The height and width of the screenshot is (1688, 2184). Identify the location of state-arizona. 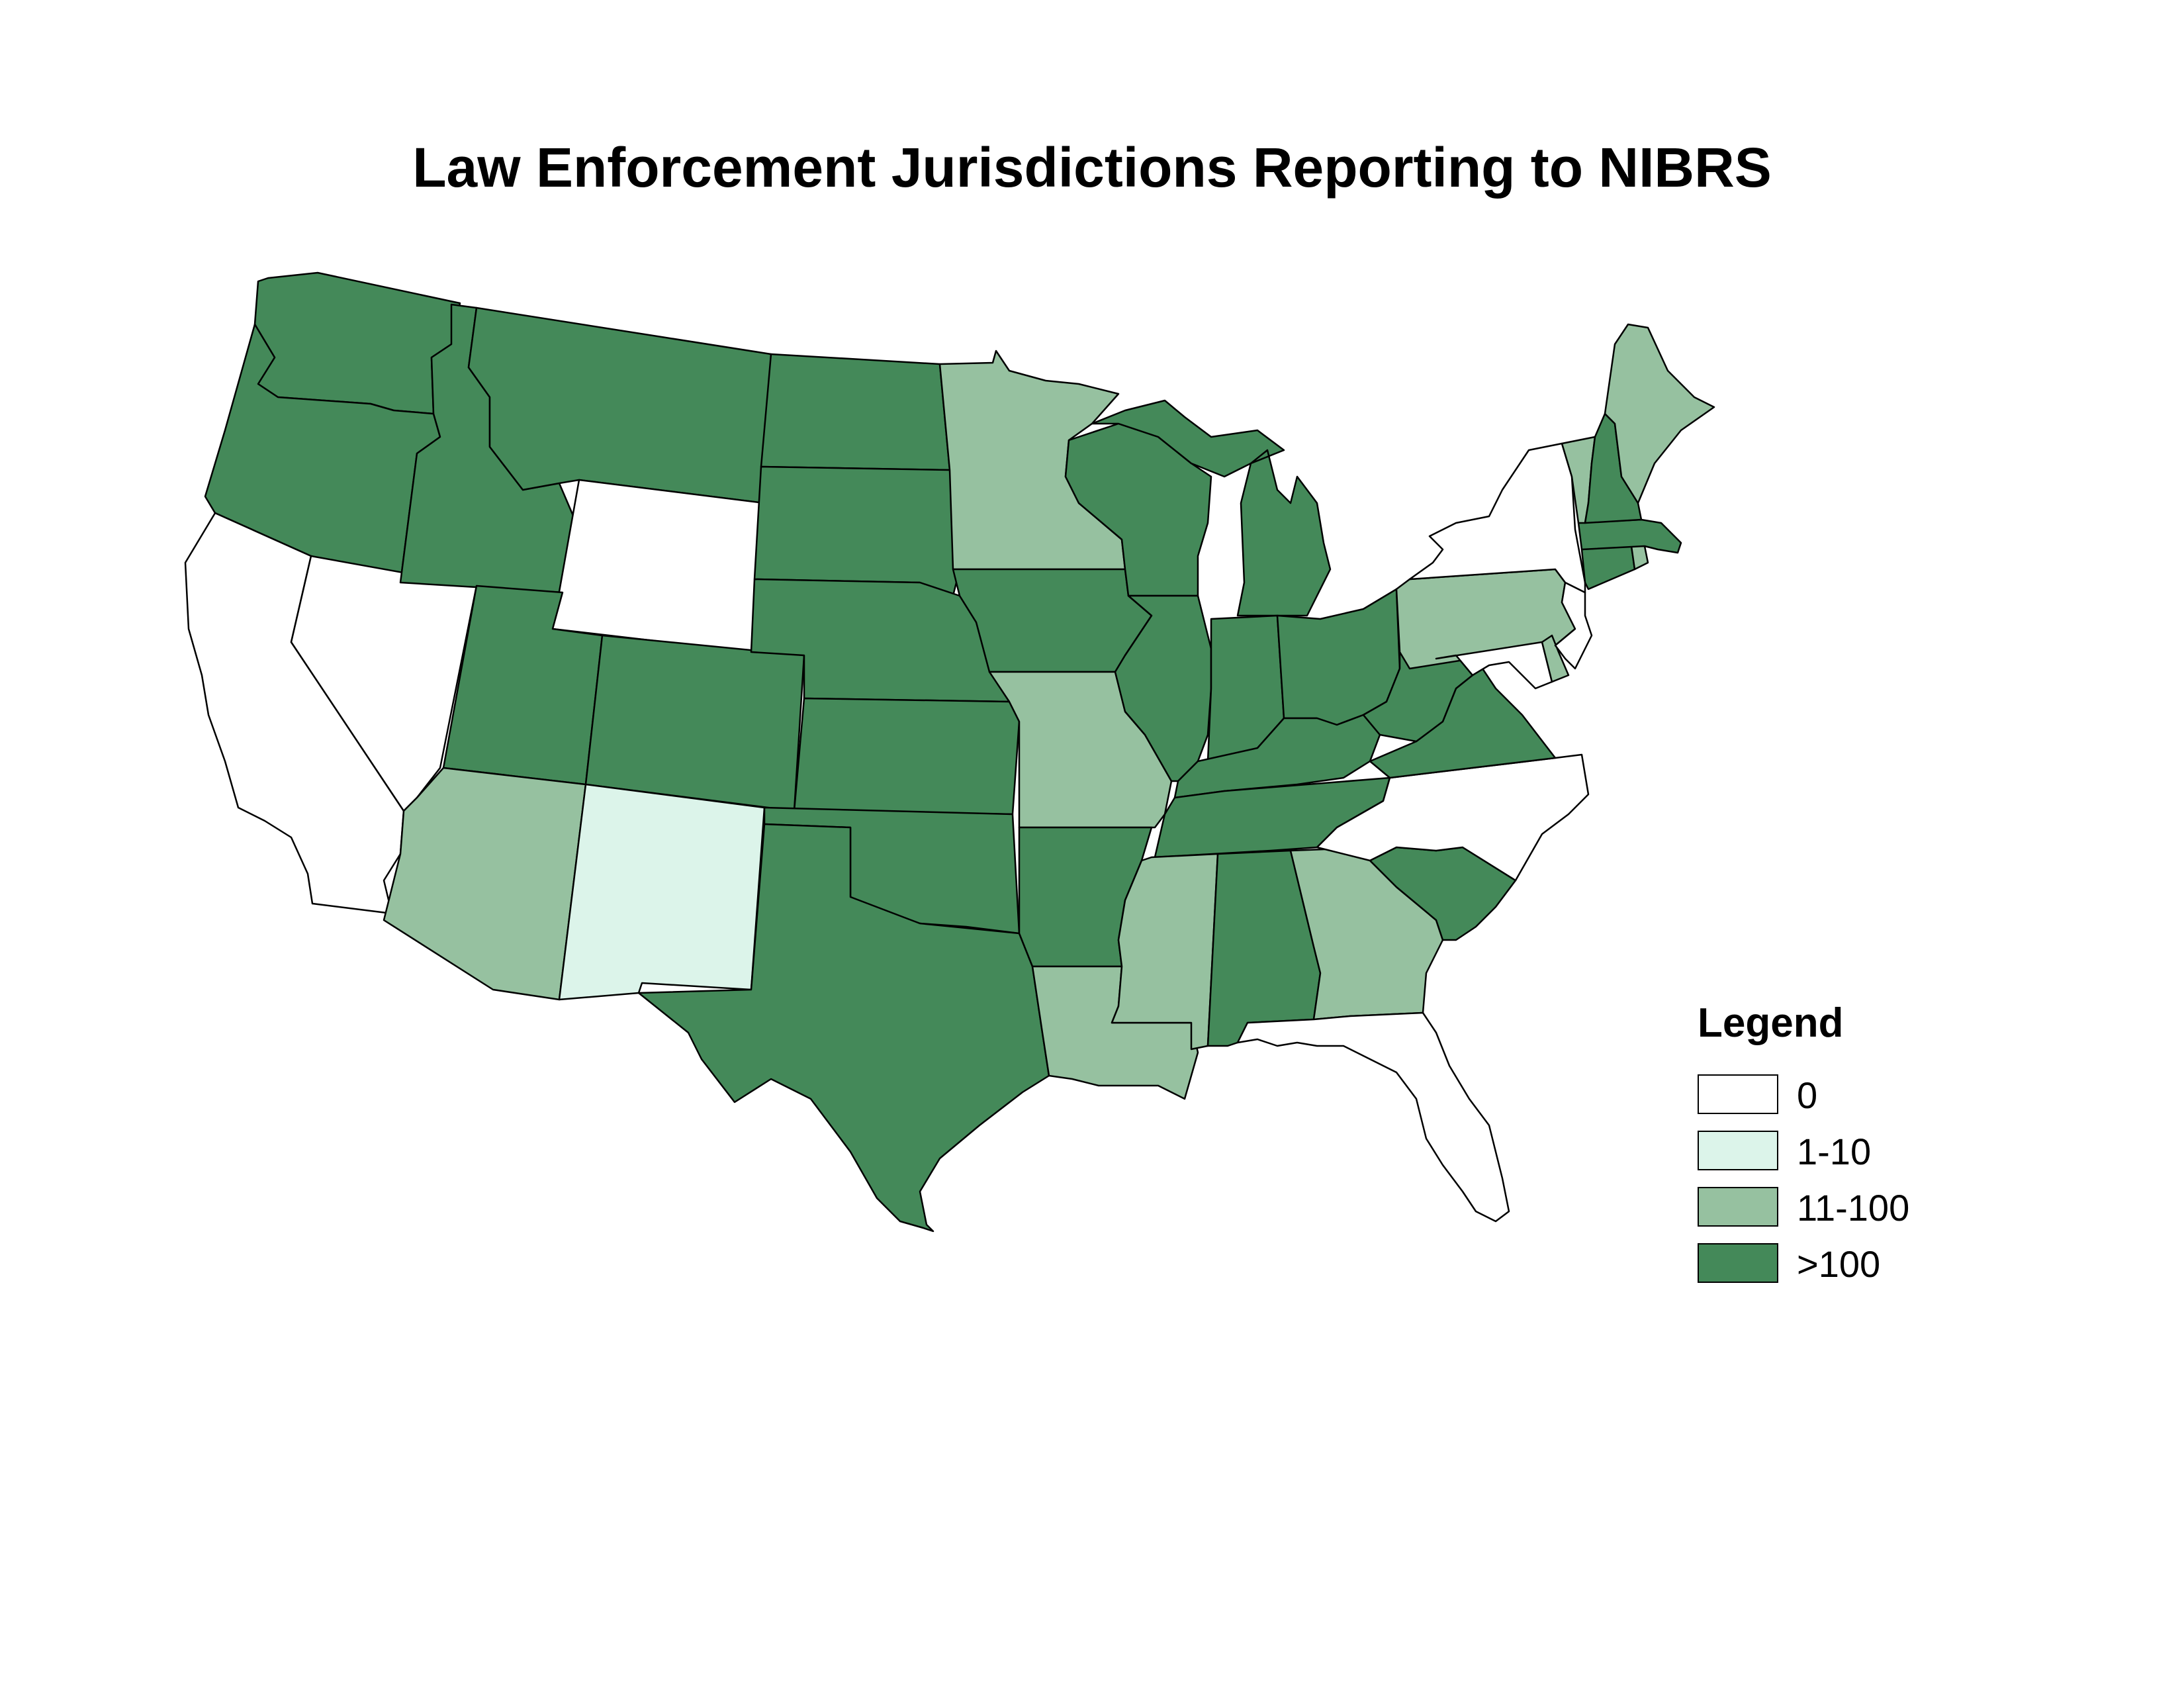
(485, 884).